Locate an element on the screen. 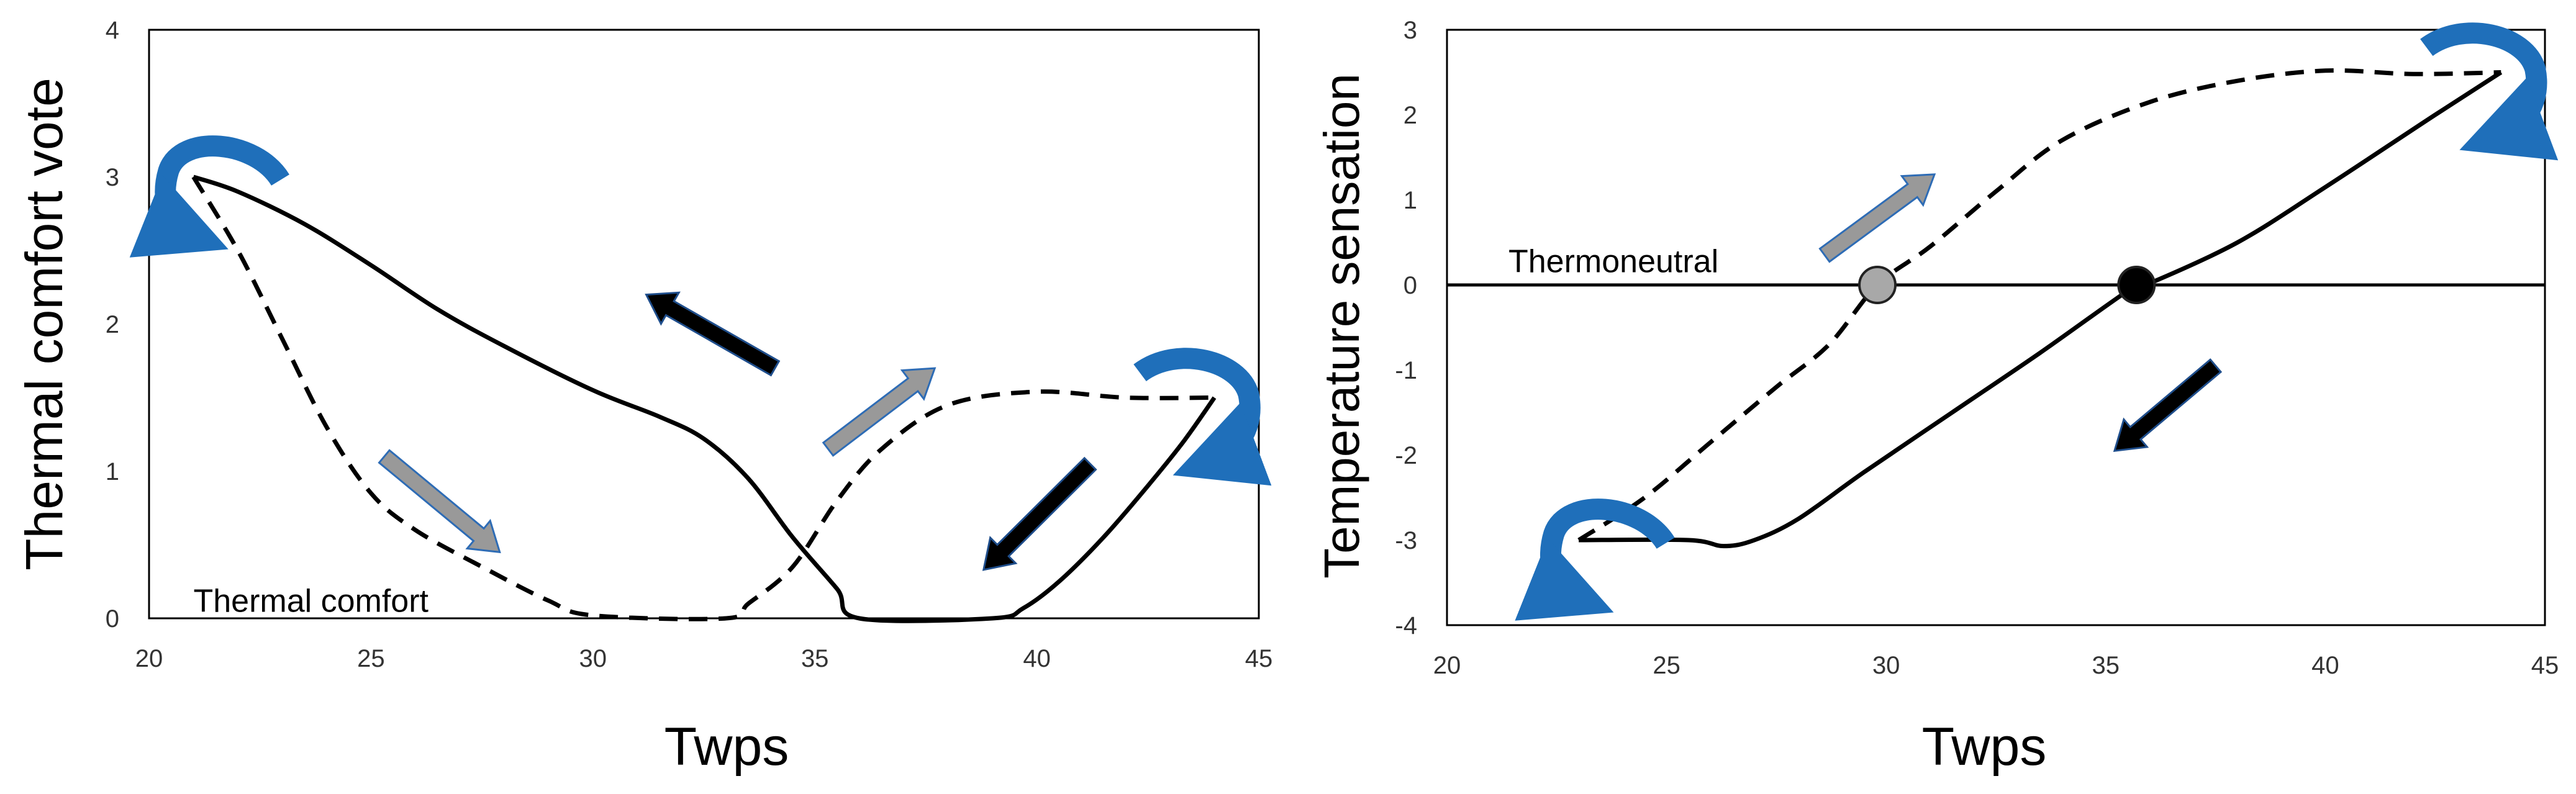 The image size is (2576, 794). comfort-y-ticks: 0 1 2 3 4 is located at coordinates (112, 325).